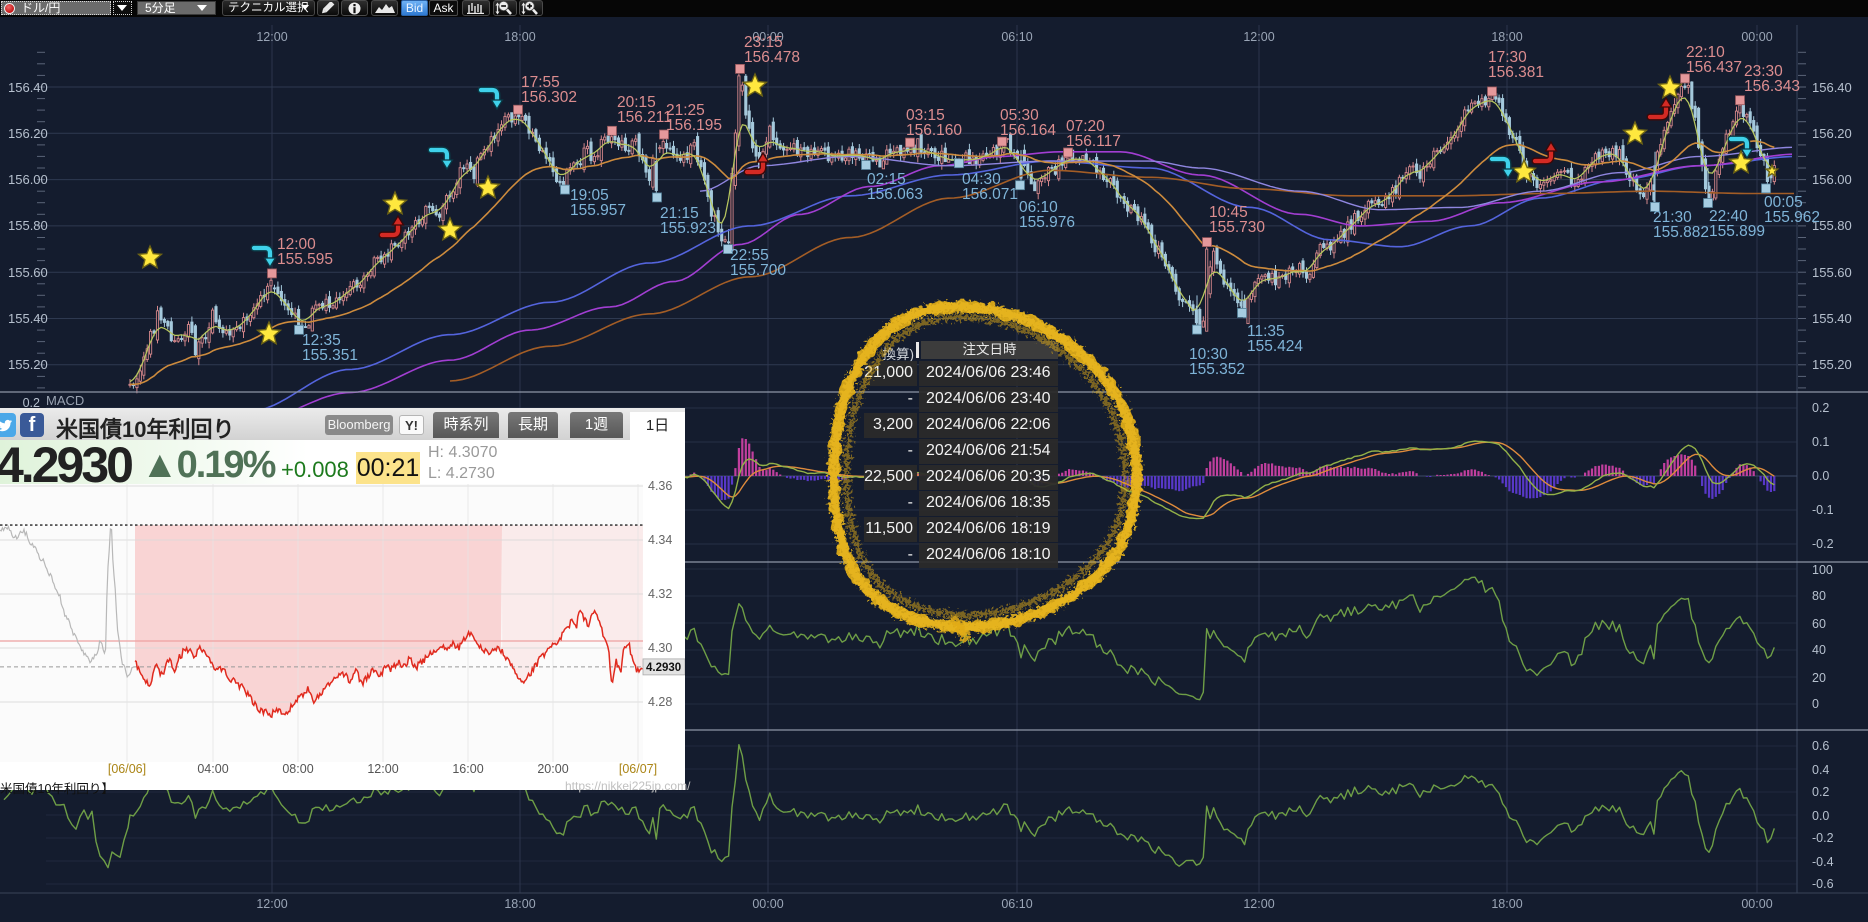 The image size is (1868, 922). What do you see at coordinates (1783, 202) in the screenshot?
I see `svg-text: 00:05` at bounding box center [1783, 202].